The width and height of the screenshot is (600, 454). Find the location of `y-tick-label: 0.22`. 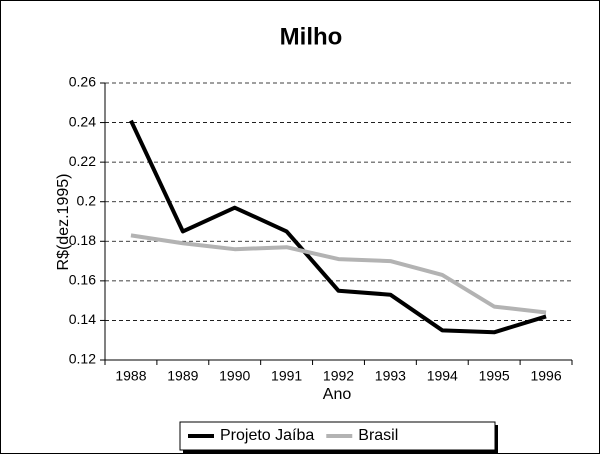

y-tick-label: 0.22 is located at coordinates (82, 161).